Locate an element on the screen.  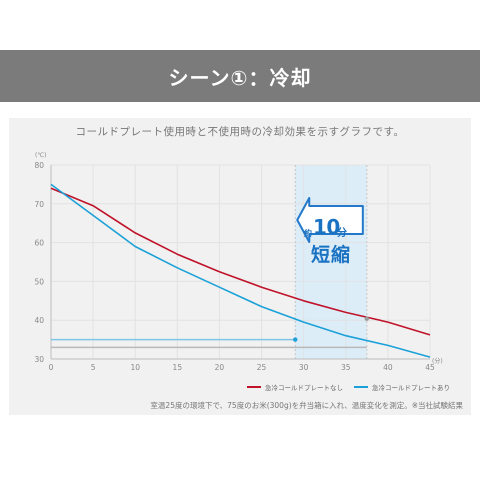
x-tick-label: 45 is located at coordinates (430, 367).